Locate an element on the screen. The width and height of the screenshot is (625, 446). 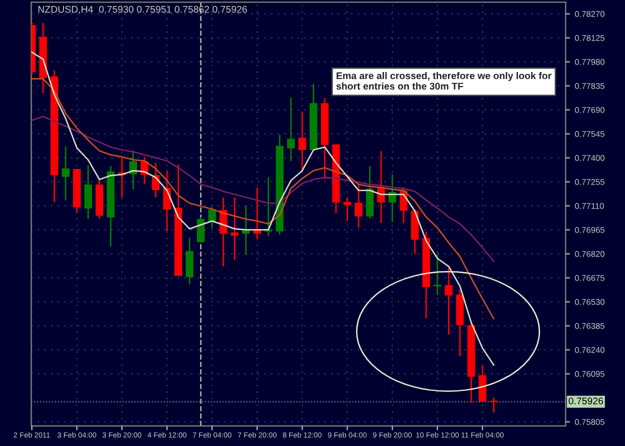
y-tick-label: 0.76965 is located at coordinates (589, 230).